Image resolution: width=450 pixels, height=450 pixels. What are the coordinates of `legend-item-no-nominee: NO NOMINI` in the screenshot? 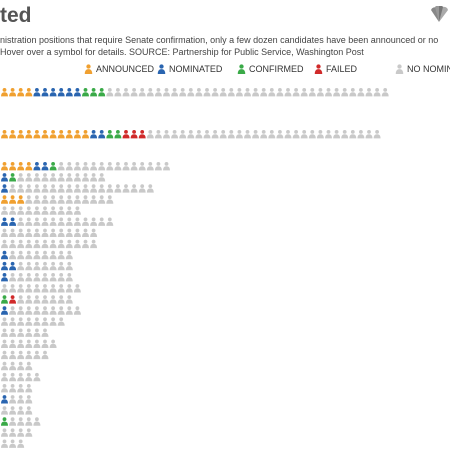 It's located at (422, 69).